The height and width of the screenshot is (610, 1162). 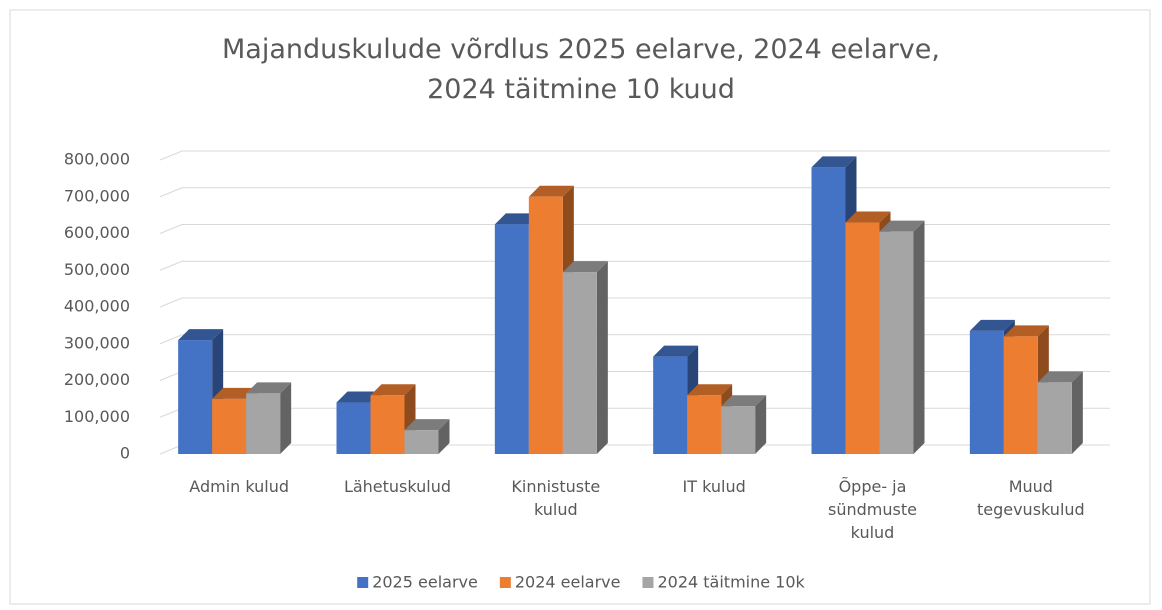 What do you see at coordinates (97, 195) in the screenshot?
I see `y-tick-label: 700,000` at bounding box center [97, 195].